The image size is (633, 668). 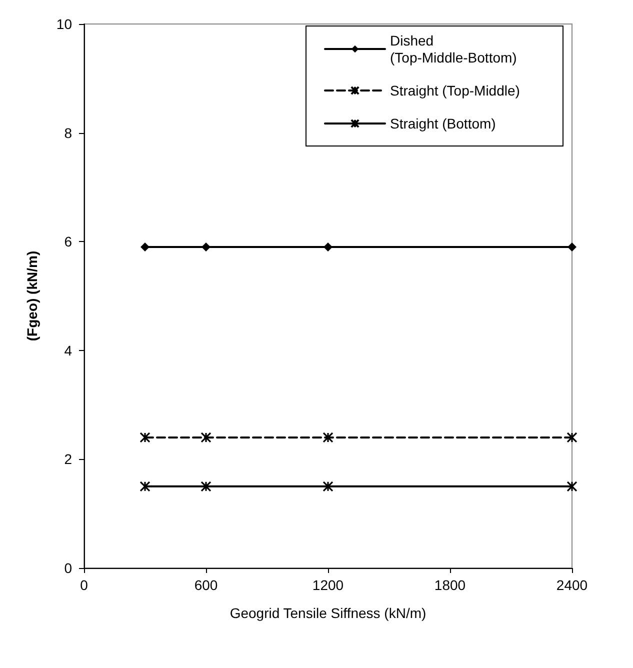 I want to click on y-tick-label: 6, so click(x=68, y=242).